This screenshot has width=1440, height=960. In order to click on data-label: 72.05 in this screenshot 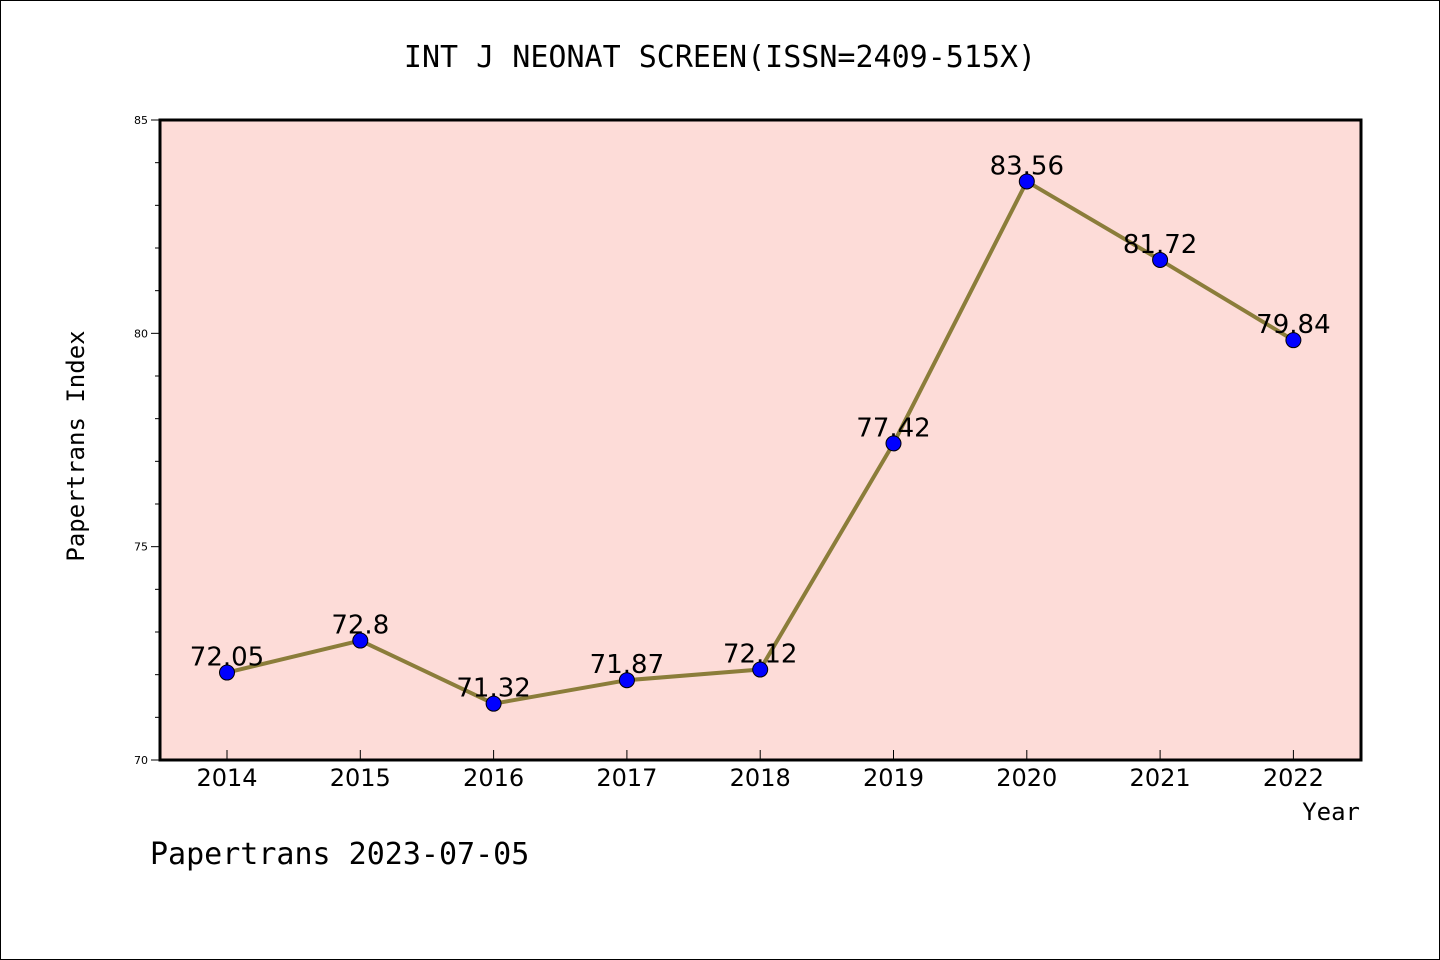, I will do `click(227, 658)`.